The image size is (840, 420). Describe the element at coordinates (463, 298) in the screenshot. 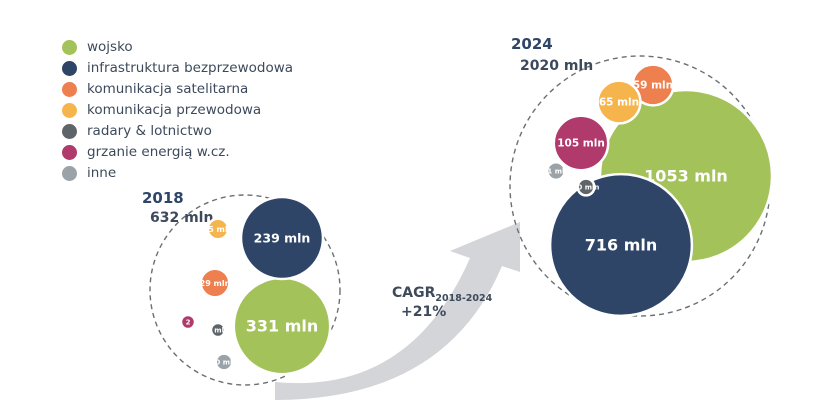

I see `cagr-period: 2018-2024` at that location.